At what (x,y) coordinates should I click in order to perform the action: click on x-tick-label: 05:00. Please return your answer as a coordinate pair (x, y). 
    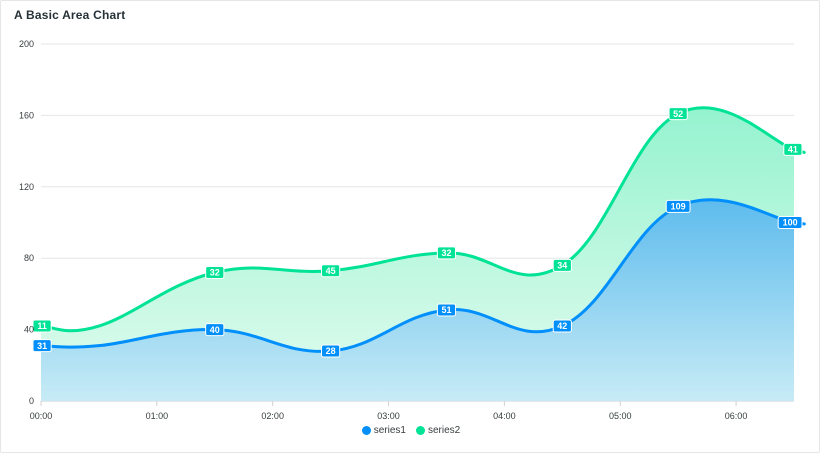
    Looking at the image, I should click on (620, 416).